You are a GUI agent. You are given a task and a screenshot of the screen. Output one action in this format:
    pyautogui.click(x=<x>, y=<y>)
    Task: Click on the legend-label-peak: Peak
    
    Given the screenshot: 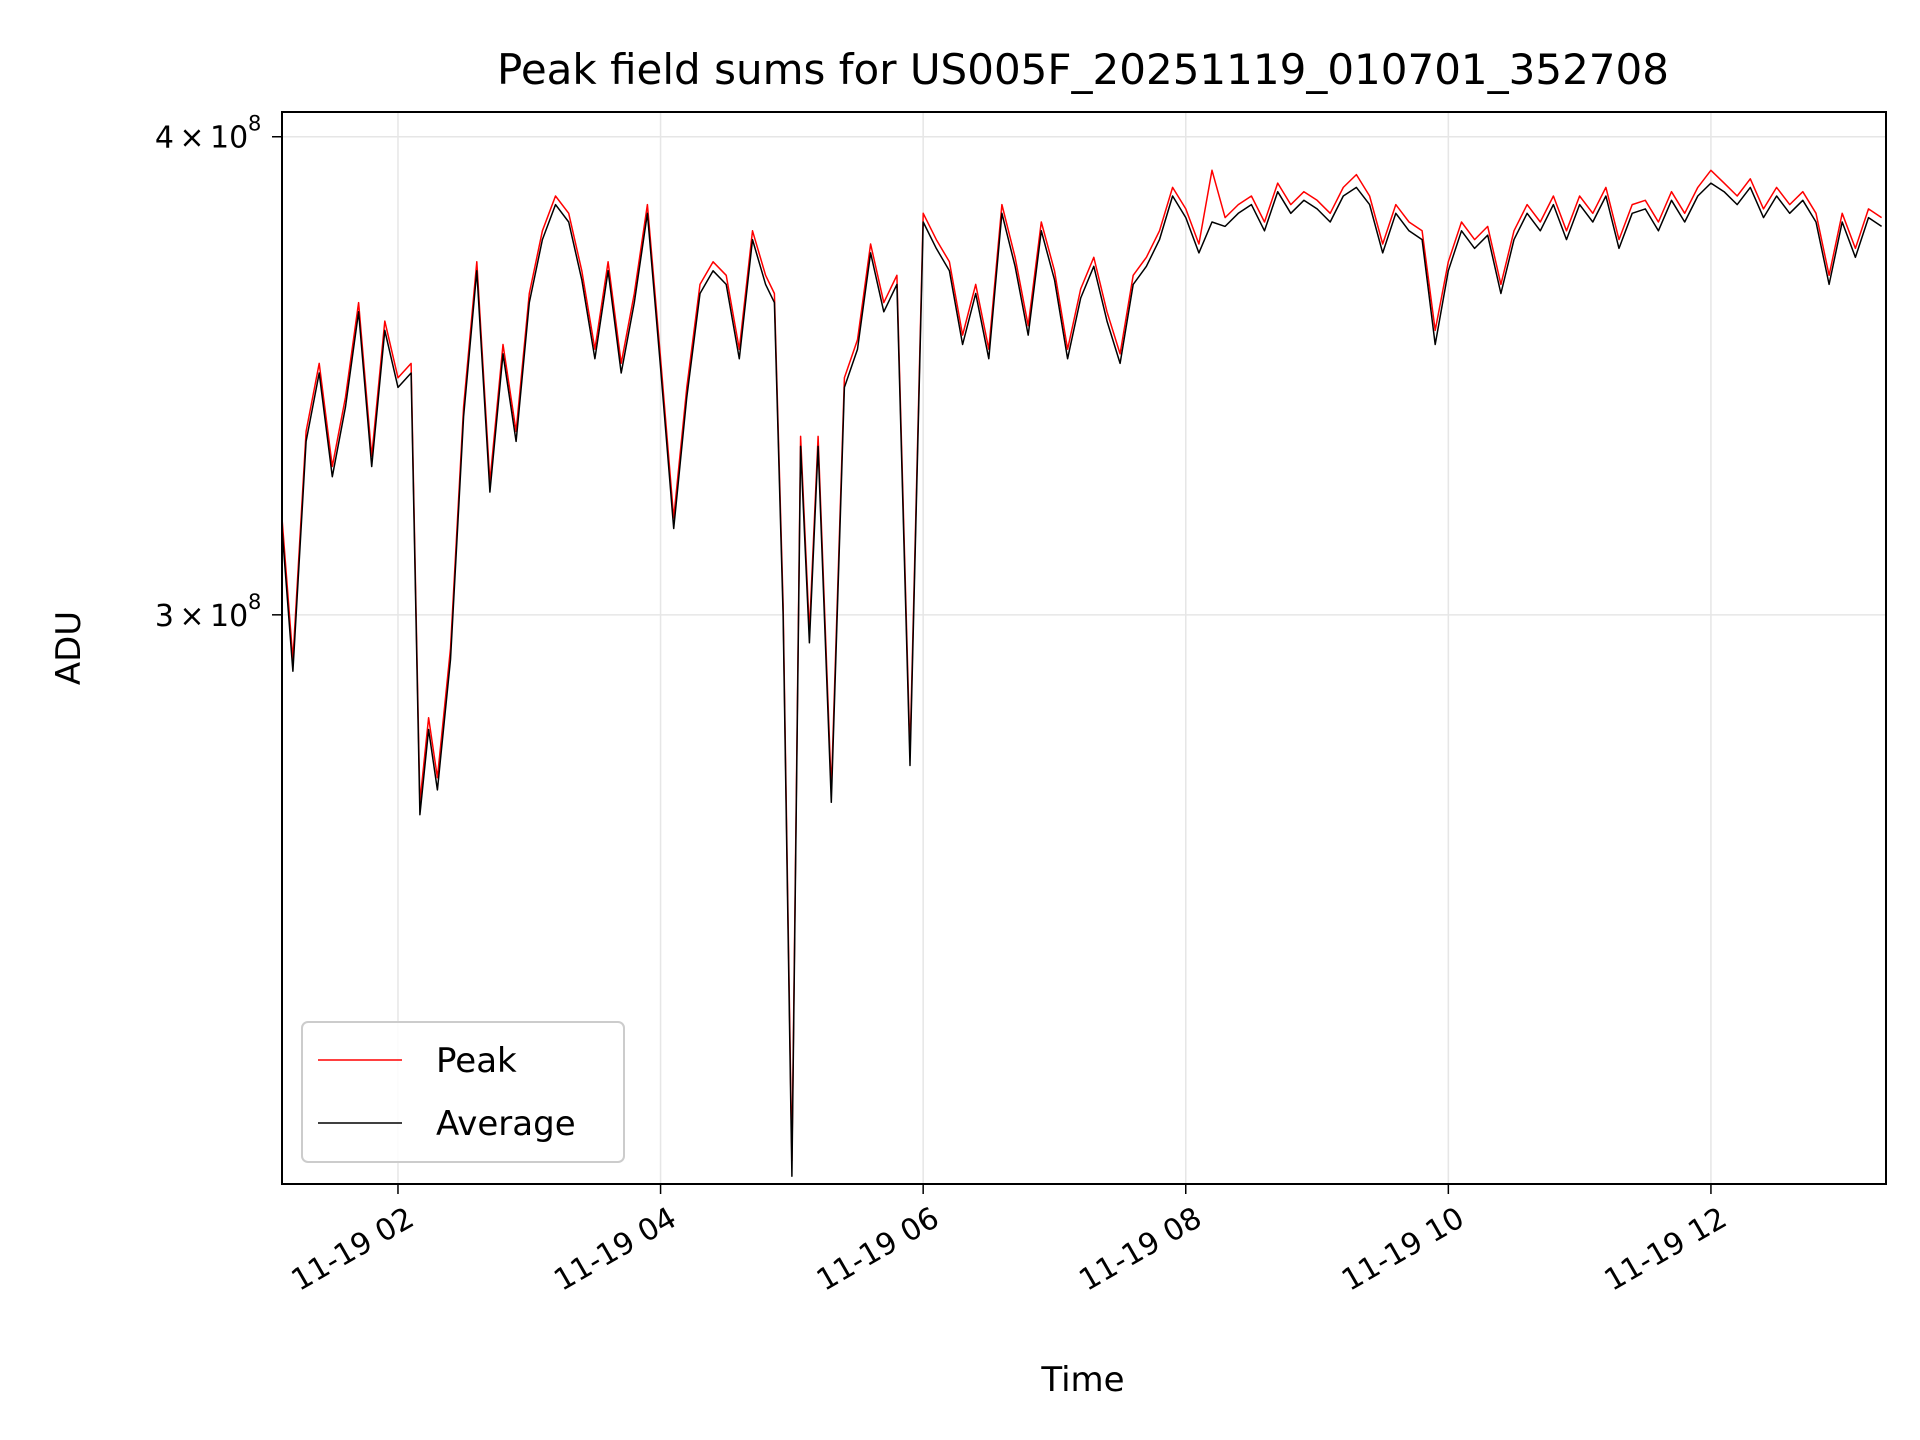 What is the action you would take?
    pyautogui.click(x=476, y=1061)
    